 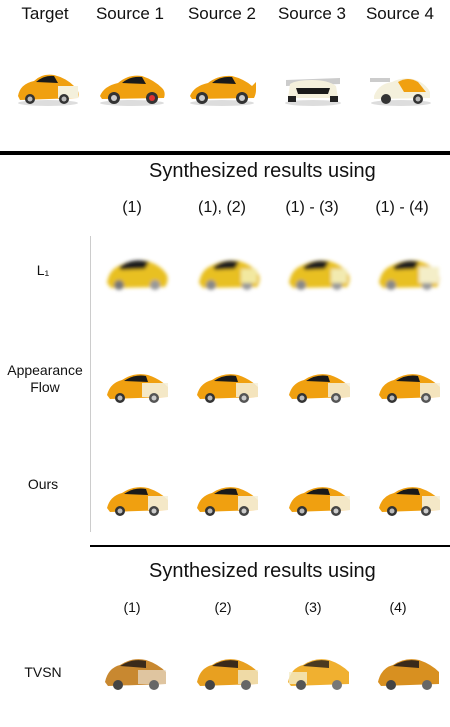 What do you see at coordinates (312, 13) in the screenshot?
I see `header-label-source-3: Source 3` at bounding box center [312, 13].